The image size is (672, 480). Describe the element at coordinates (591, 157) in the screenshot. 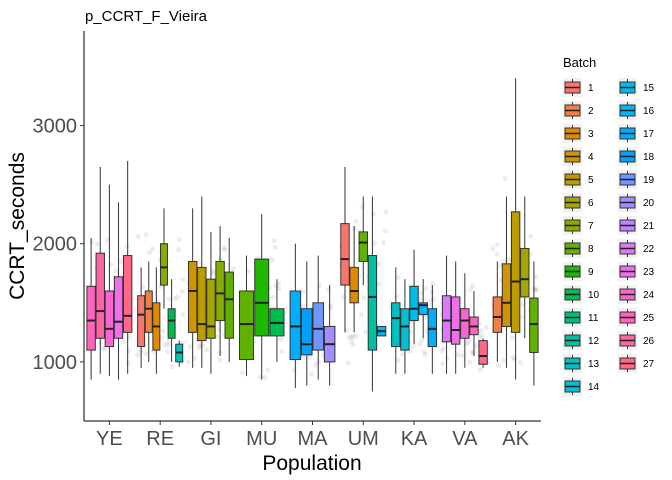

I see `legend-label: 4` at that location.